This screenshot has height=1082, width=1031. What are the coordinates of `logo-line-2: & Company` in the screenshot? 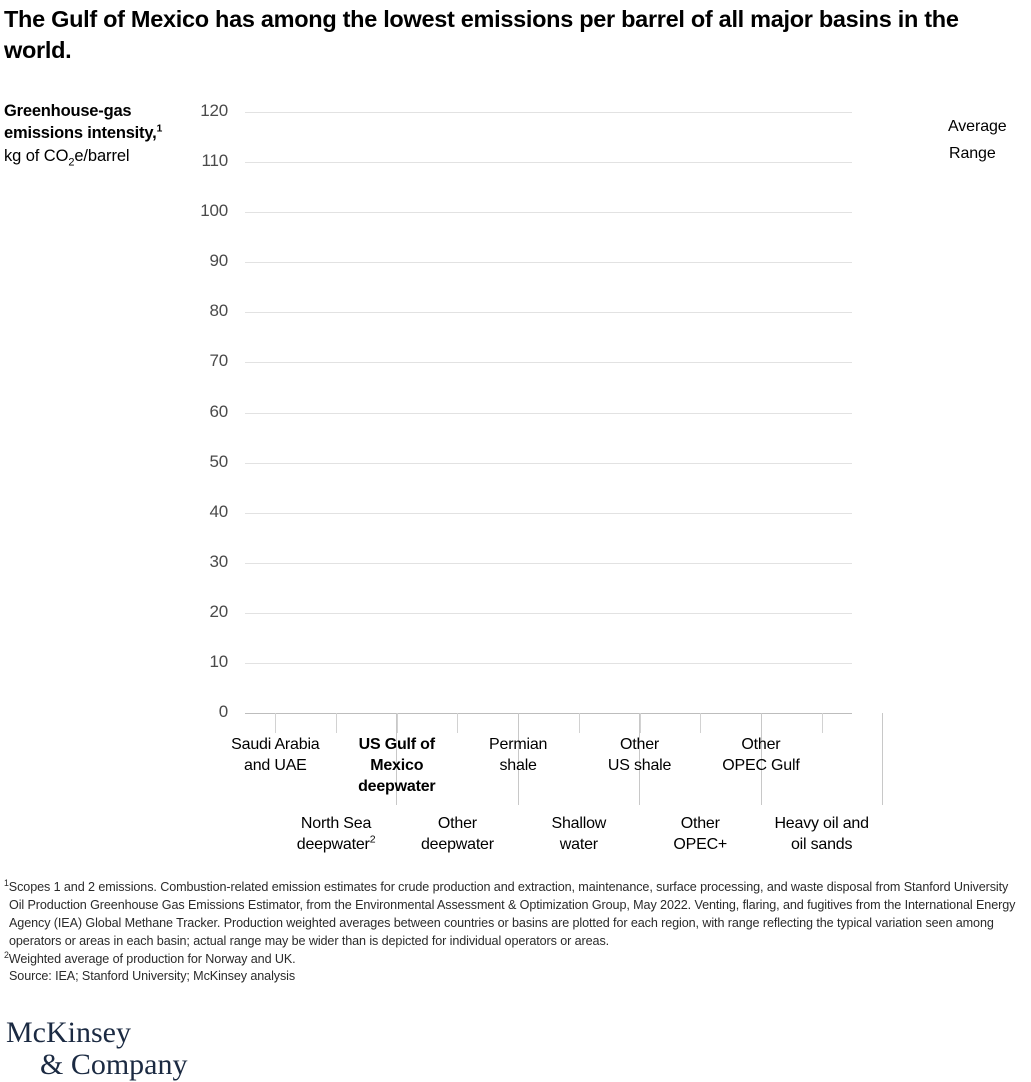 It's located at (114, 1065).